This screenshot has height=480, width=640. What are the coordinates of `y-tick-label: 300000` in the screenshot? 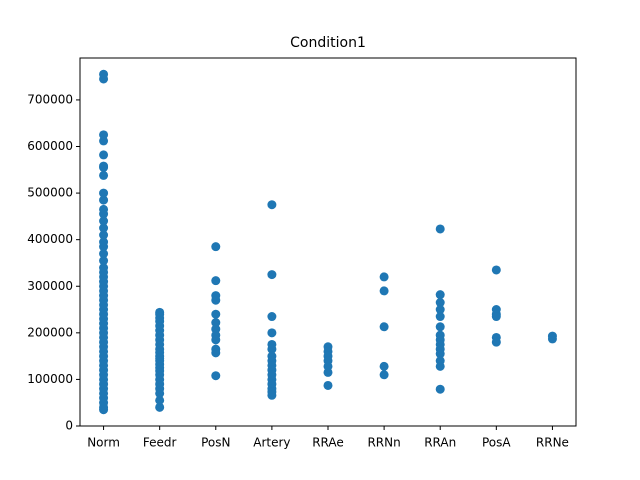 It's located at (50, 286).